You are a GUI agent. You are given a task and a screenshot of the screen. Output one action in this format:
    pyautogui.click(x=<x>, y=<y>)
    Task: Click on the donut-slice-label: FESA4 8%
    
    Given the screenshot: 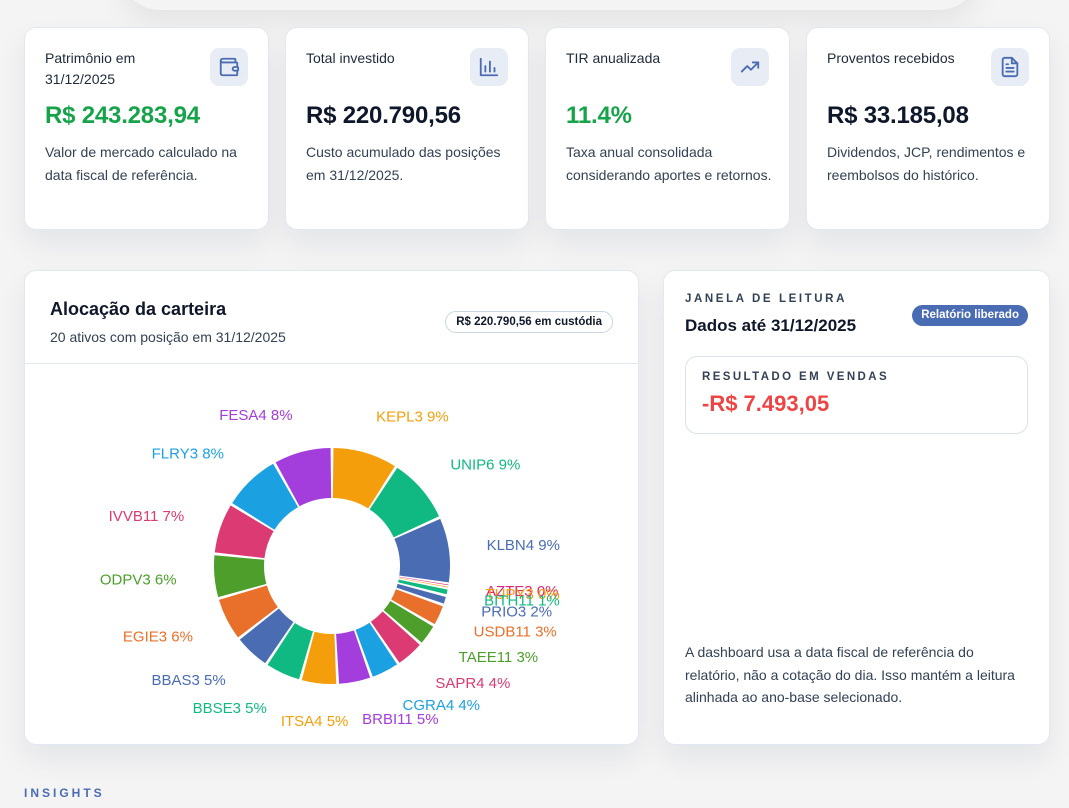 What is the action you would take?
    pyautogui.click(x=255, y=415)
    